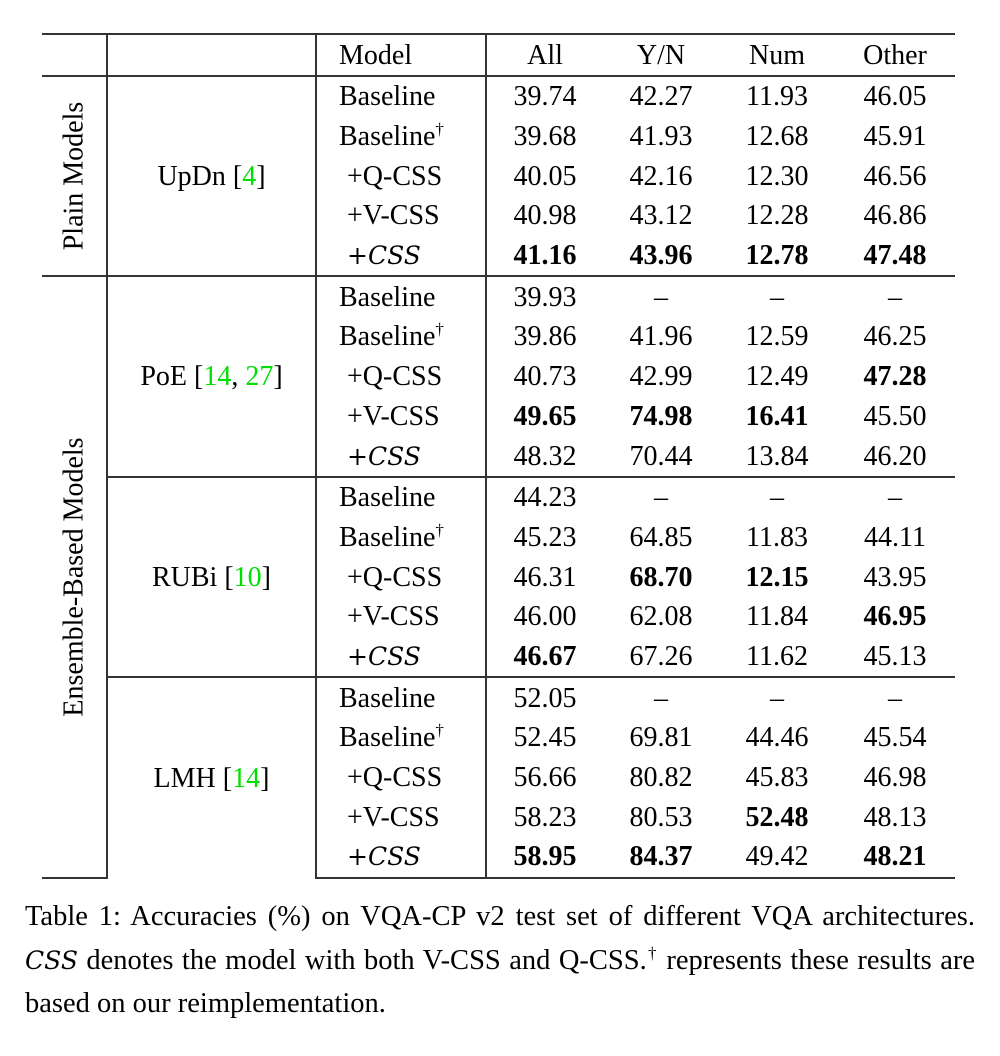 This screenshot has width=1000, height=1056. Describe the element at coordinates (545, 817) in the screenshot. I see `value-cell: 58.23` at that location.